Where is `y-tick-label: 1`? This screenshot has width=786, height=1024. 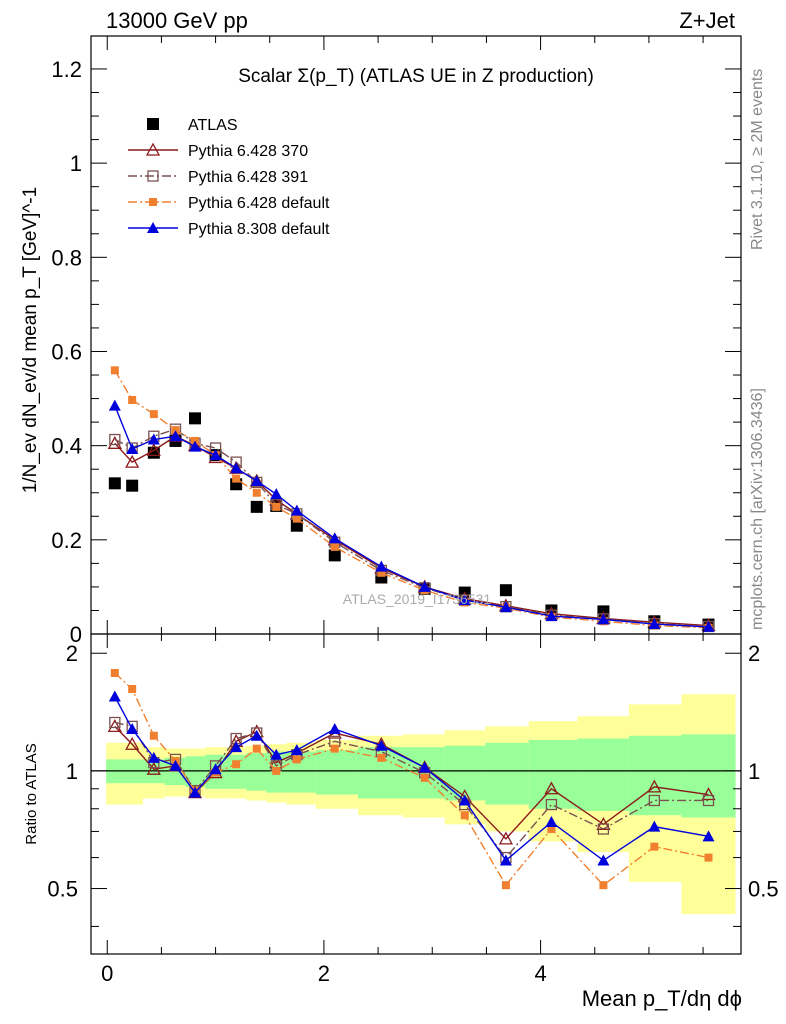
y-tick-label: 1 is located at coordinates (76, 163).